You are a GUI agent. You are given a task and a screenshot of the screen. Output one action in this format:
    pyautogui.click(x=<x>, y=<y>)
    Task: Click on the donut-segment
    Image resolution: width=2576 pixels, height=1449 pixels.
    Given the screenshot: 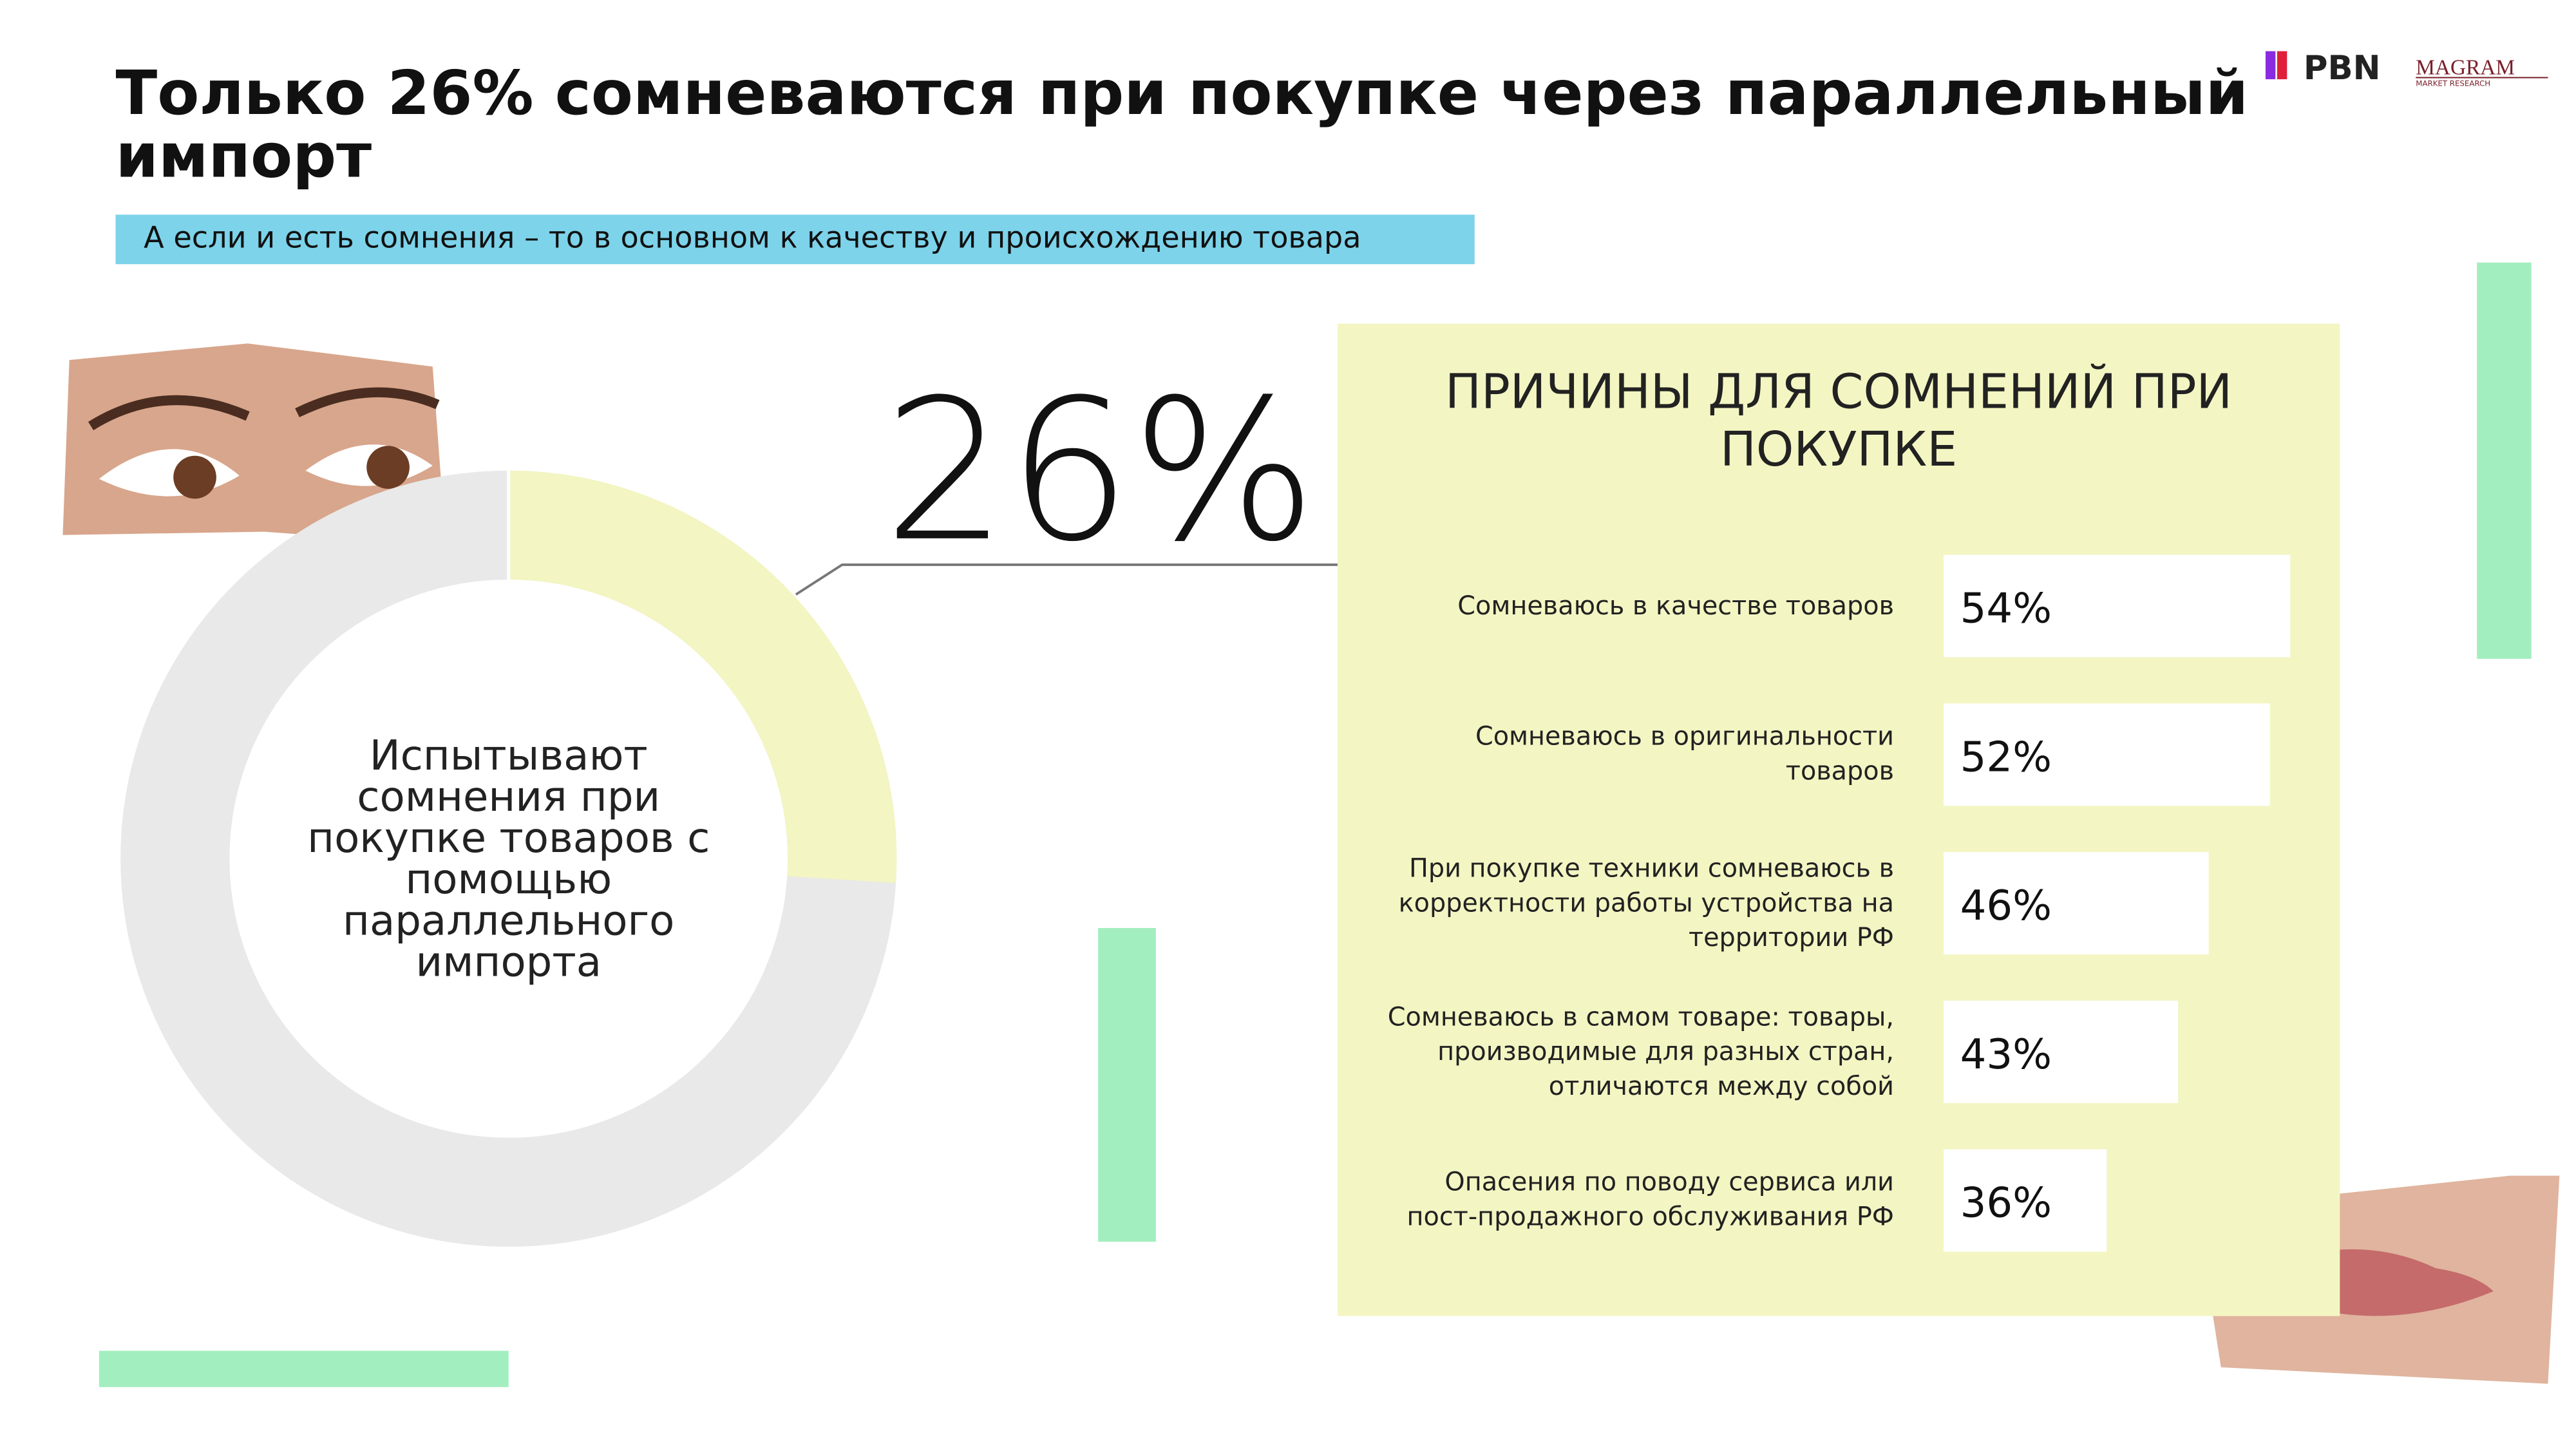 What is the action you would take?
    pyautogui.click(x=702, y=677)
    